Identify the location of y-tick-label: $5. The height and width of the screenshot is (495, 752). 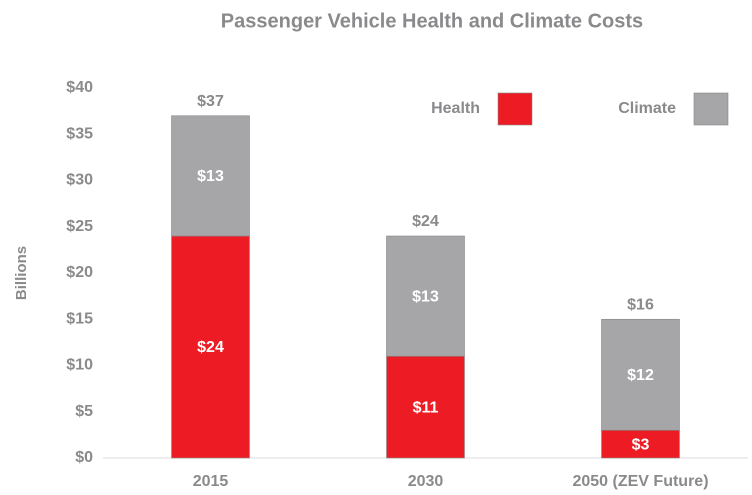
(84, 411).